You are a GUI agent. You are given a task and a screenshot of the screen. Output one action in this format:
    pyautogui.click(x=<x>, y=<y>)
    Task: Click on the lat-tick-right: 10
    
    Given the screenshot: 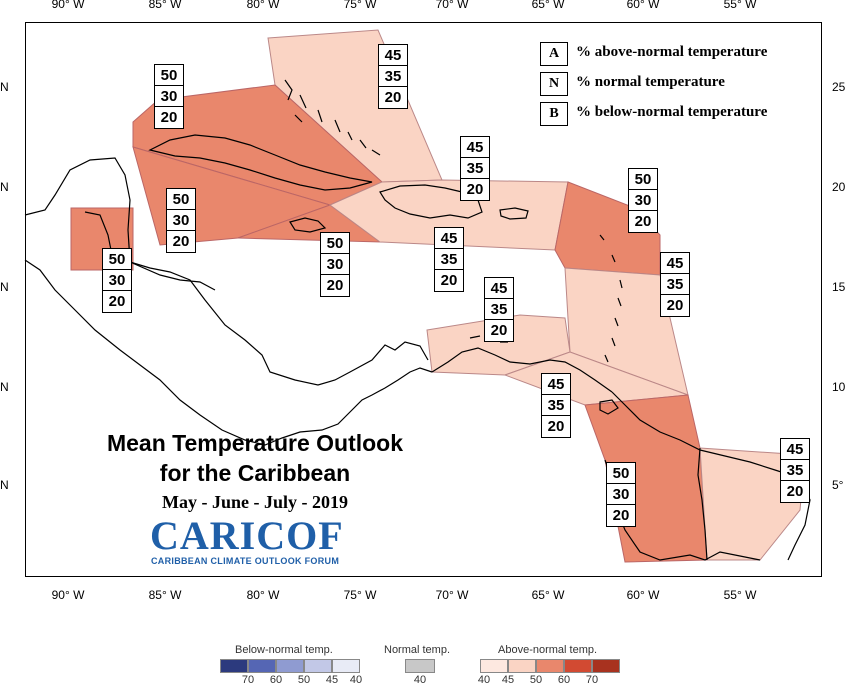 What is the action you would take?
    pyautogui.click(x=838, y=387)
    